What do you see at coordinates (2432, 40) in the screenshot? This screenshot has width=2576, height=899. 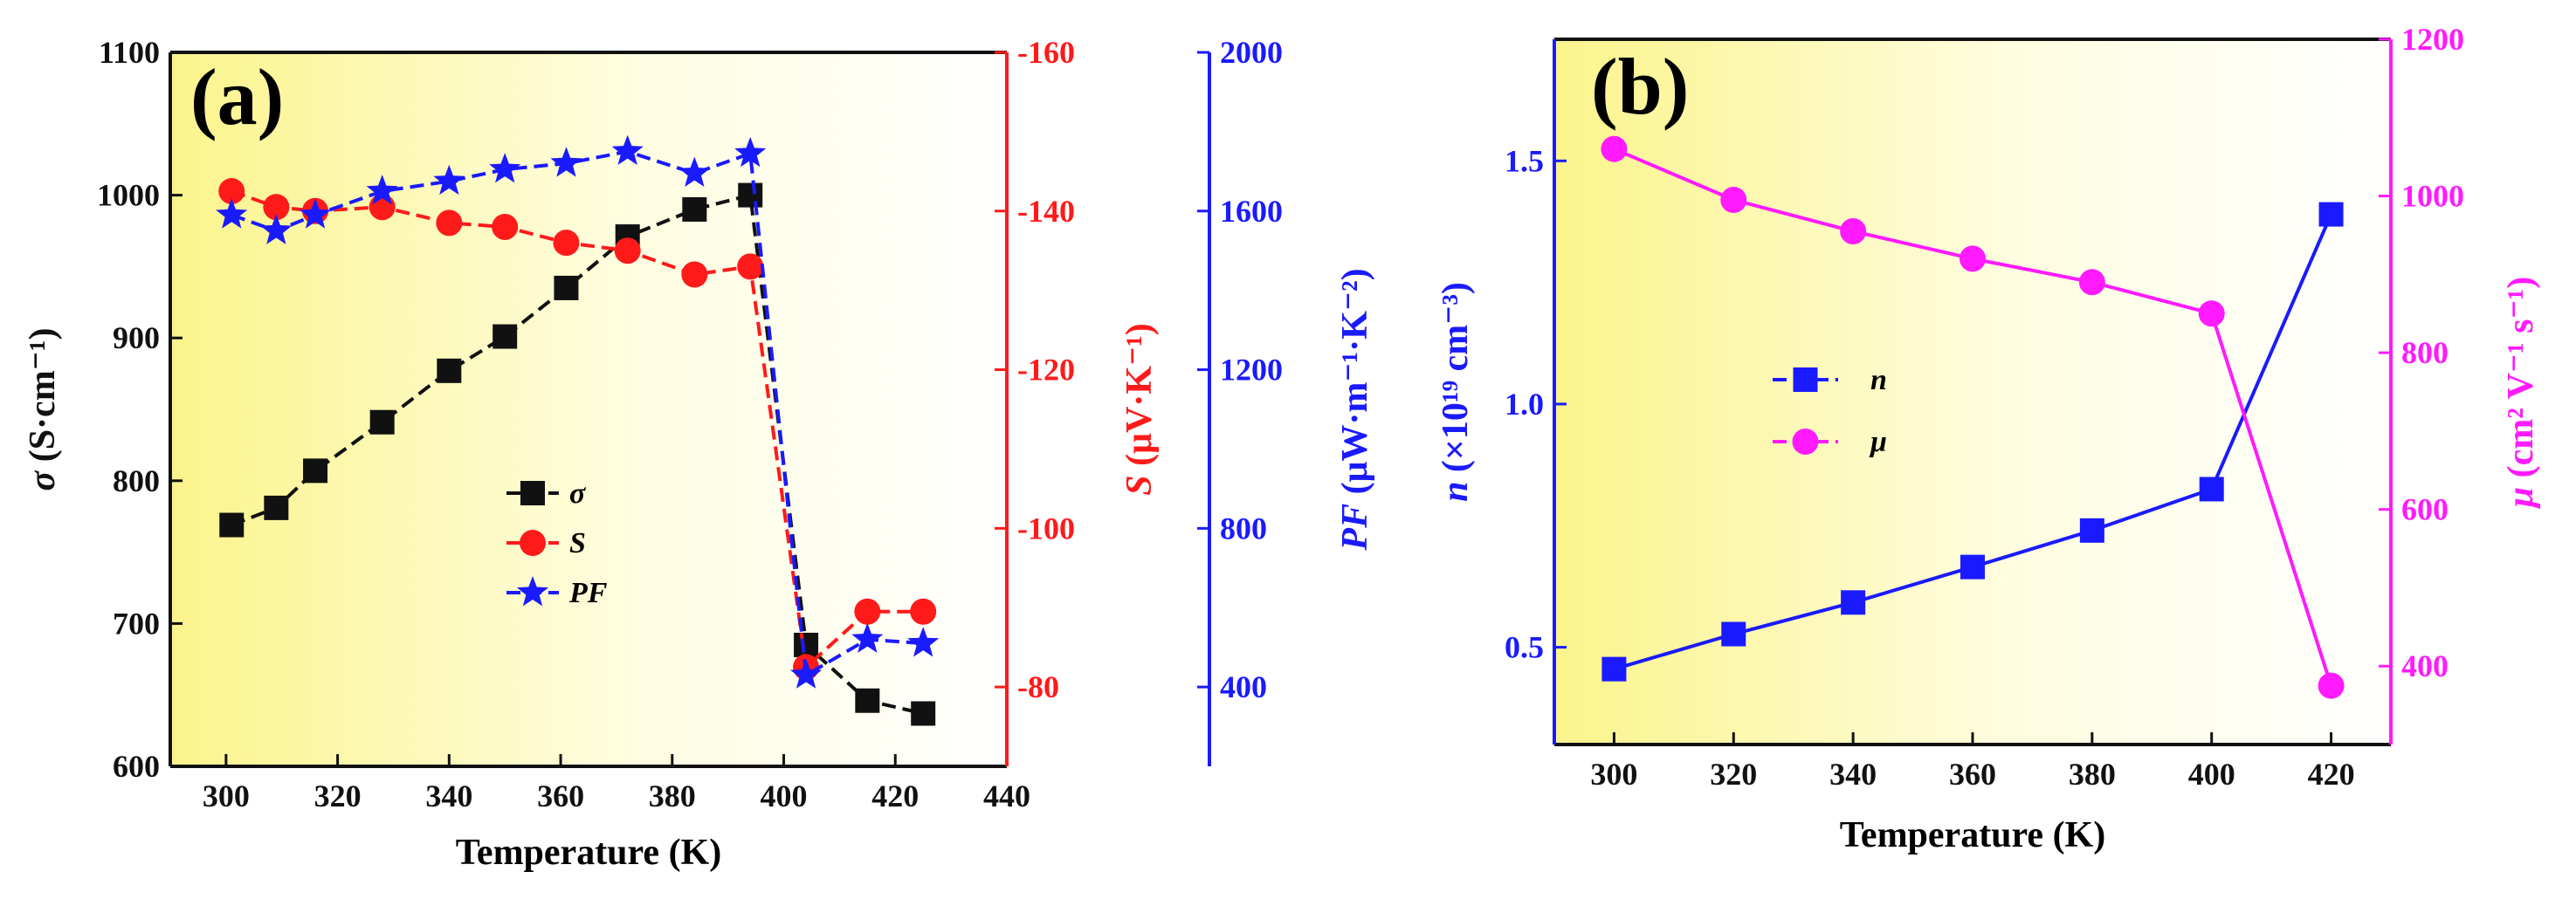 I see `y-axis-mu-tick-label: 1200` at bounding box center [2432, 40].